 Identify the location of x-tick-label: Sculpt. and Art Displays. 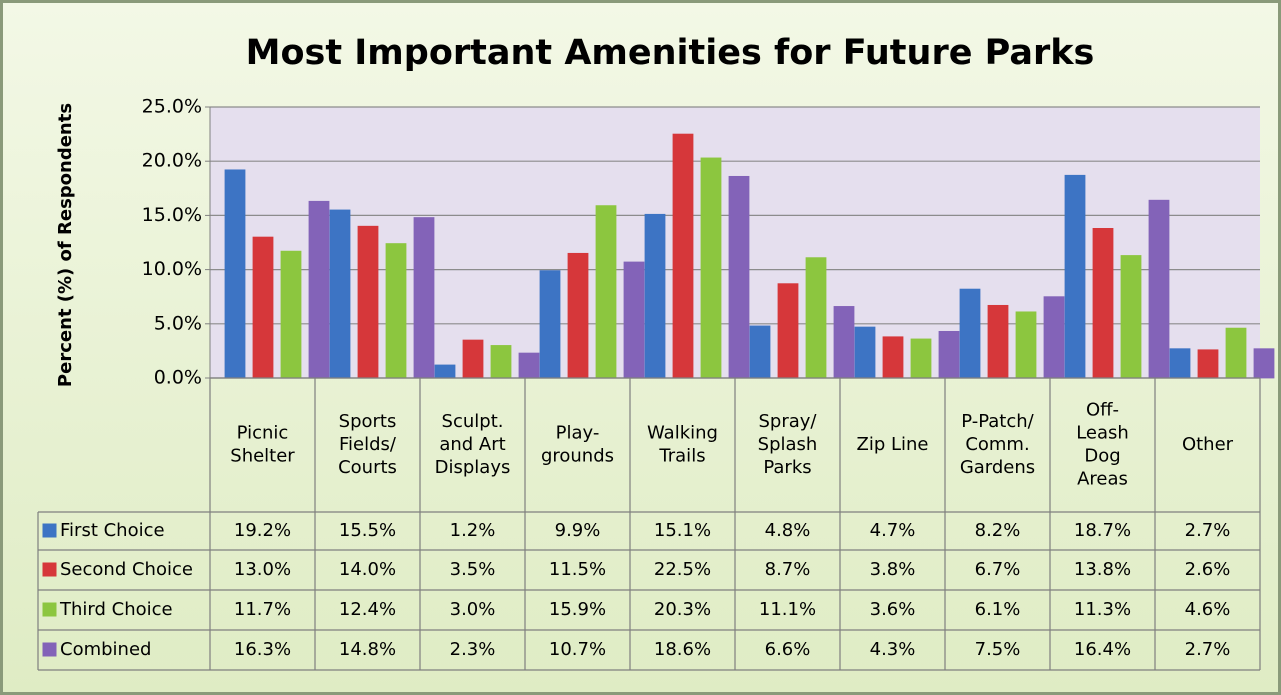
(473, 444).